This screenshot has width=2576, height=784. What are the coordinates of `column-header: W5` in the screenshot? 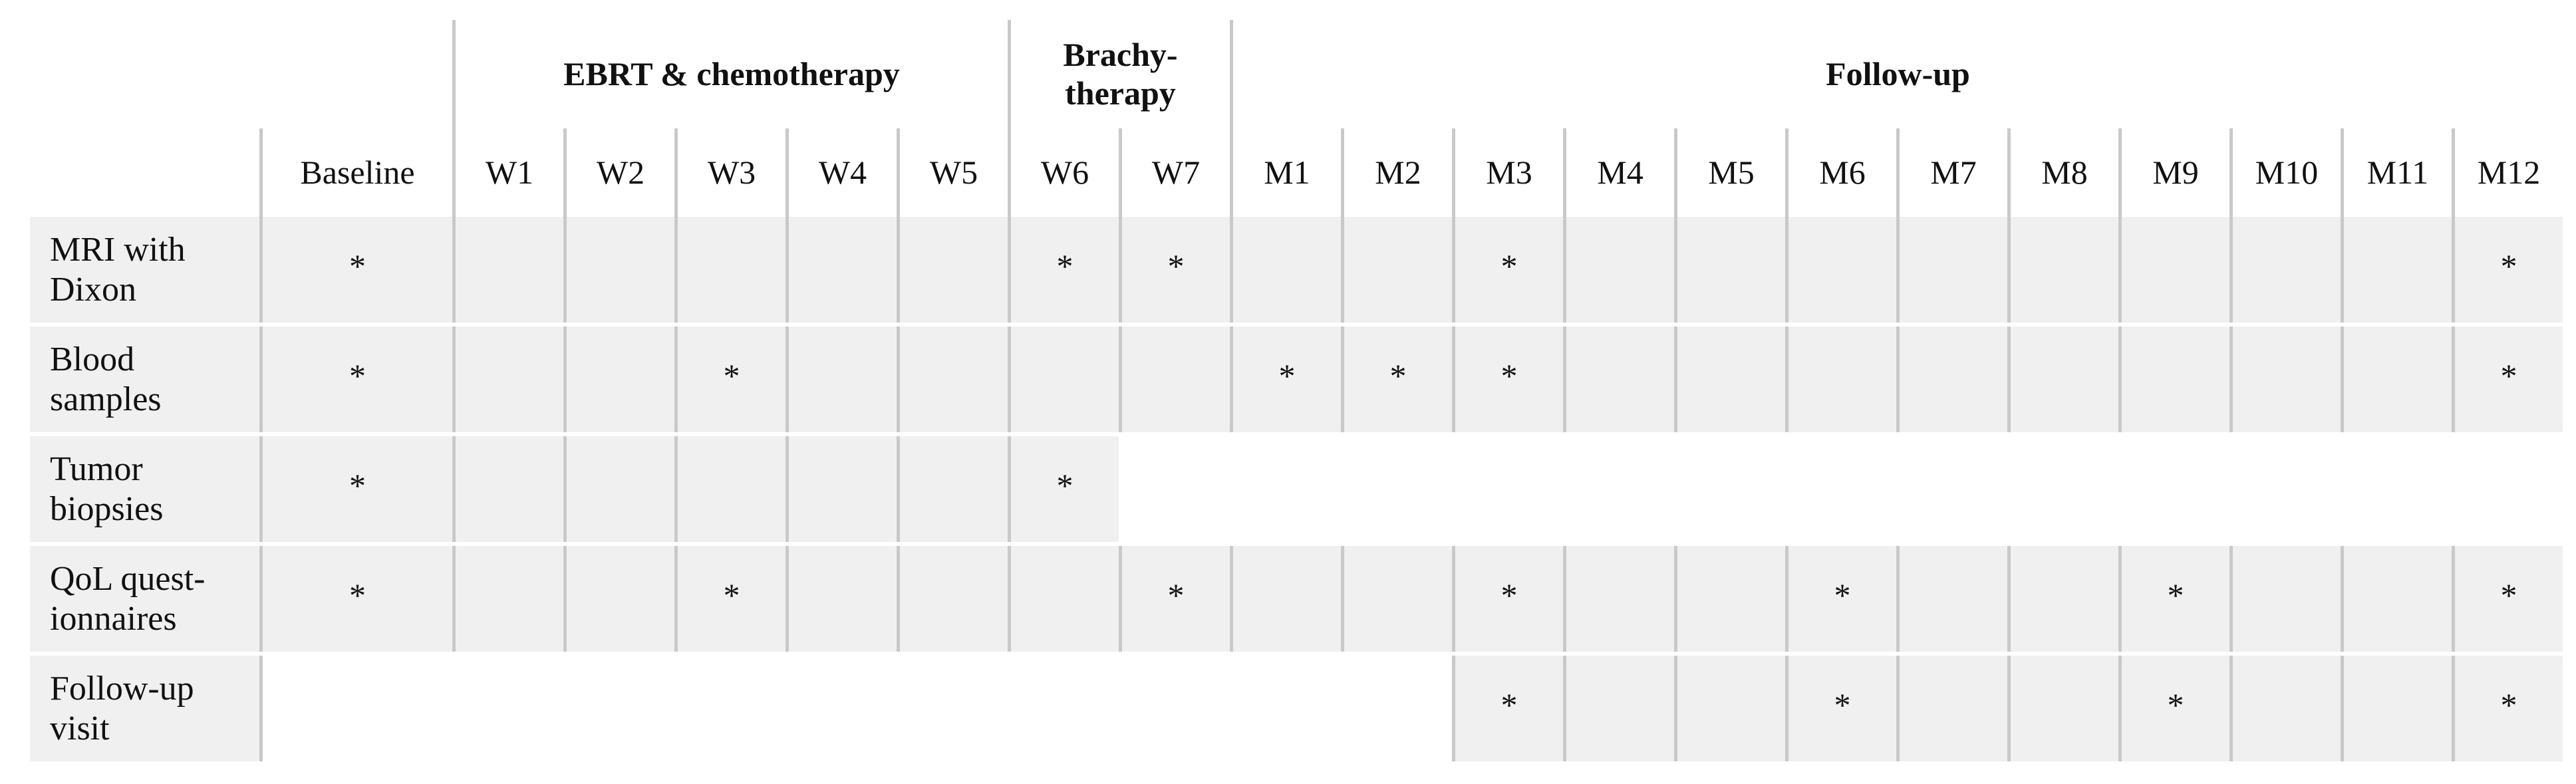 It's located at (952, 172).